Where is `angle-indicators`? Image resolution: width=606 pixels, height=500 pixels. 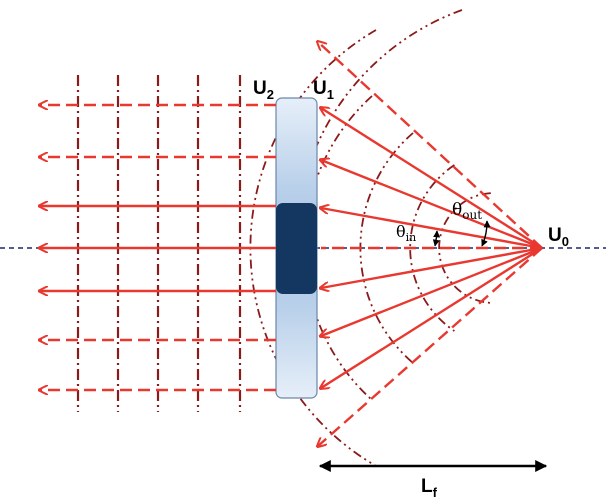
angle-indicators is located at coordinates (461, 233).